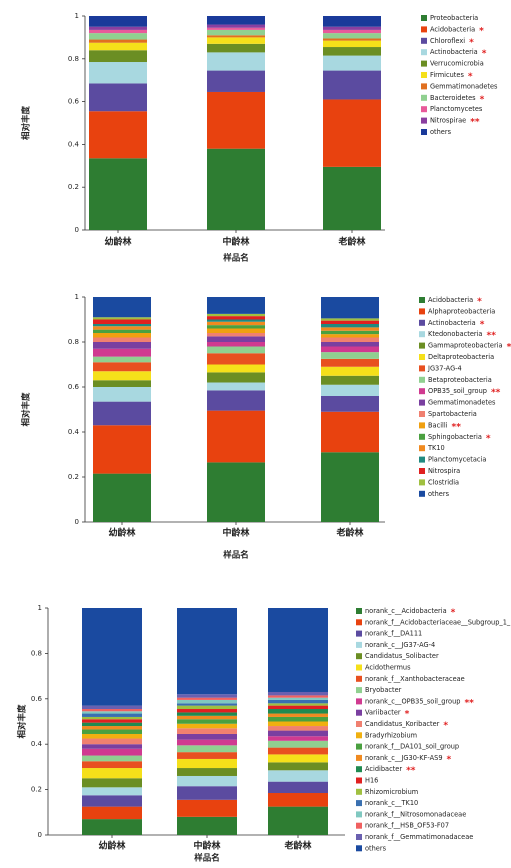 The image size is (511, 868). Describe the element at coordinates (455, 334) in the screenshot. I see `legend-label: Ktedonobacteria` at that location.